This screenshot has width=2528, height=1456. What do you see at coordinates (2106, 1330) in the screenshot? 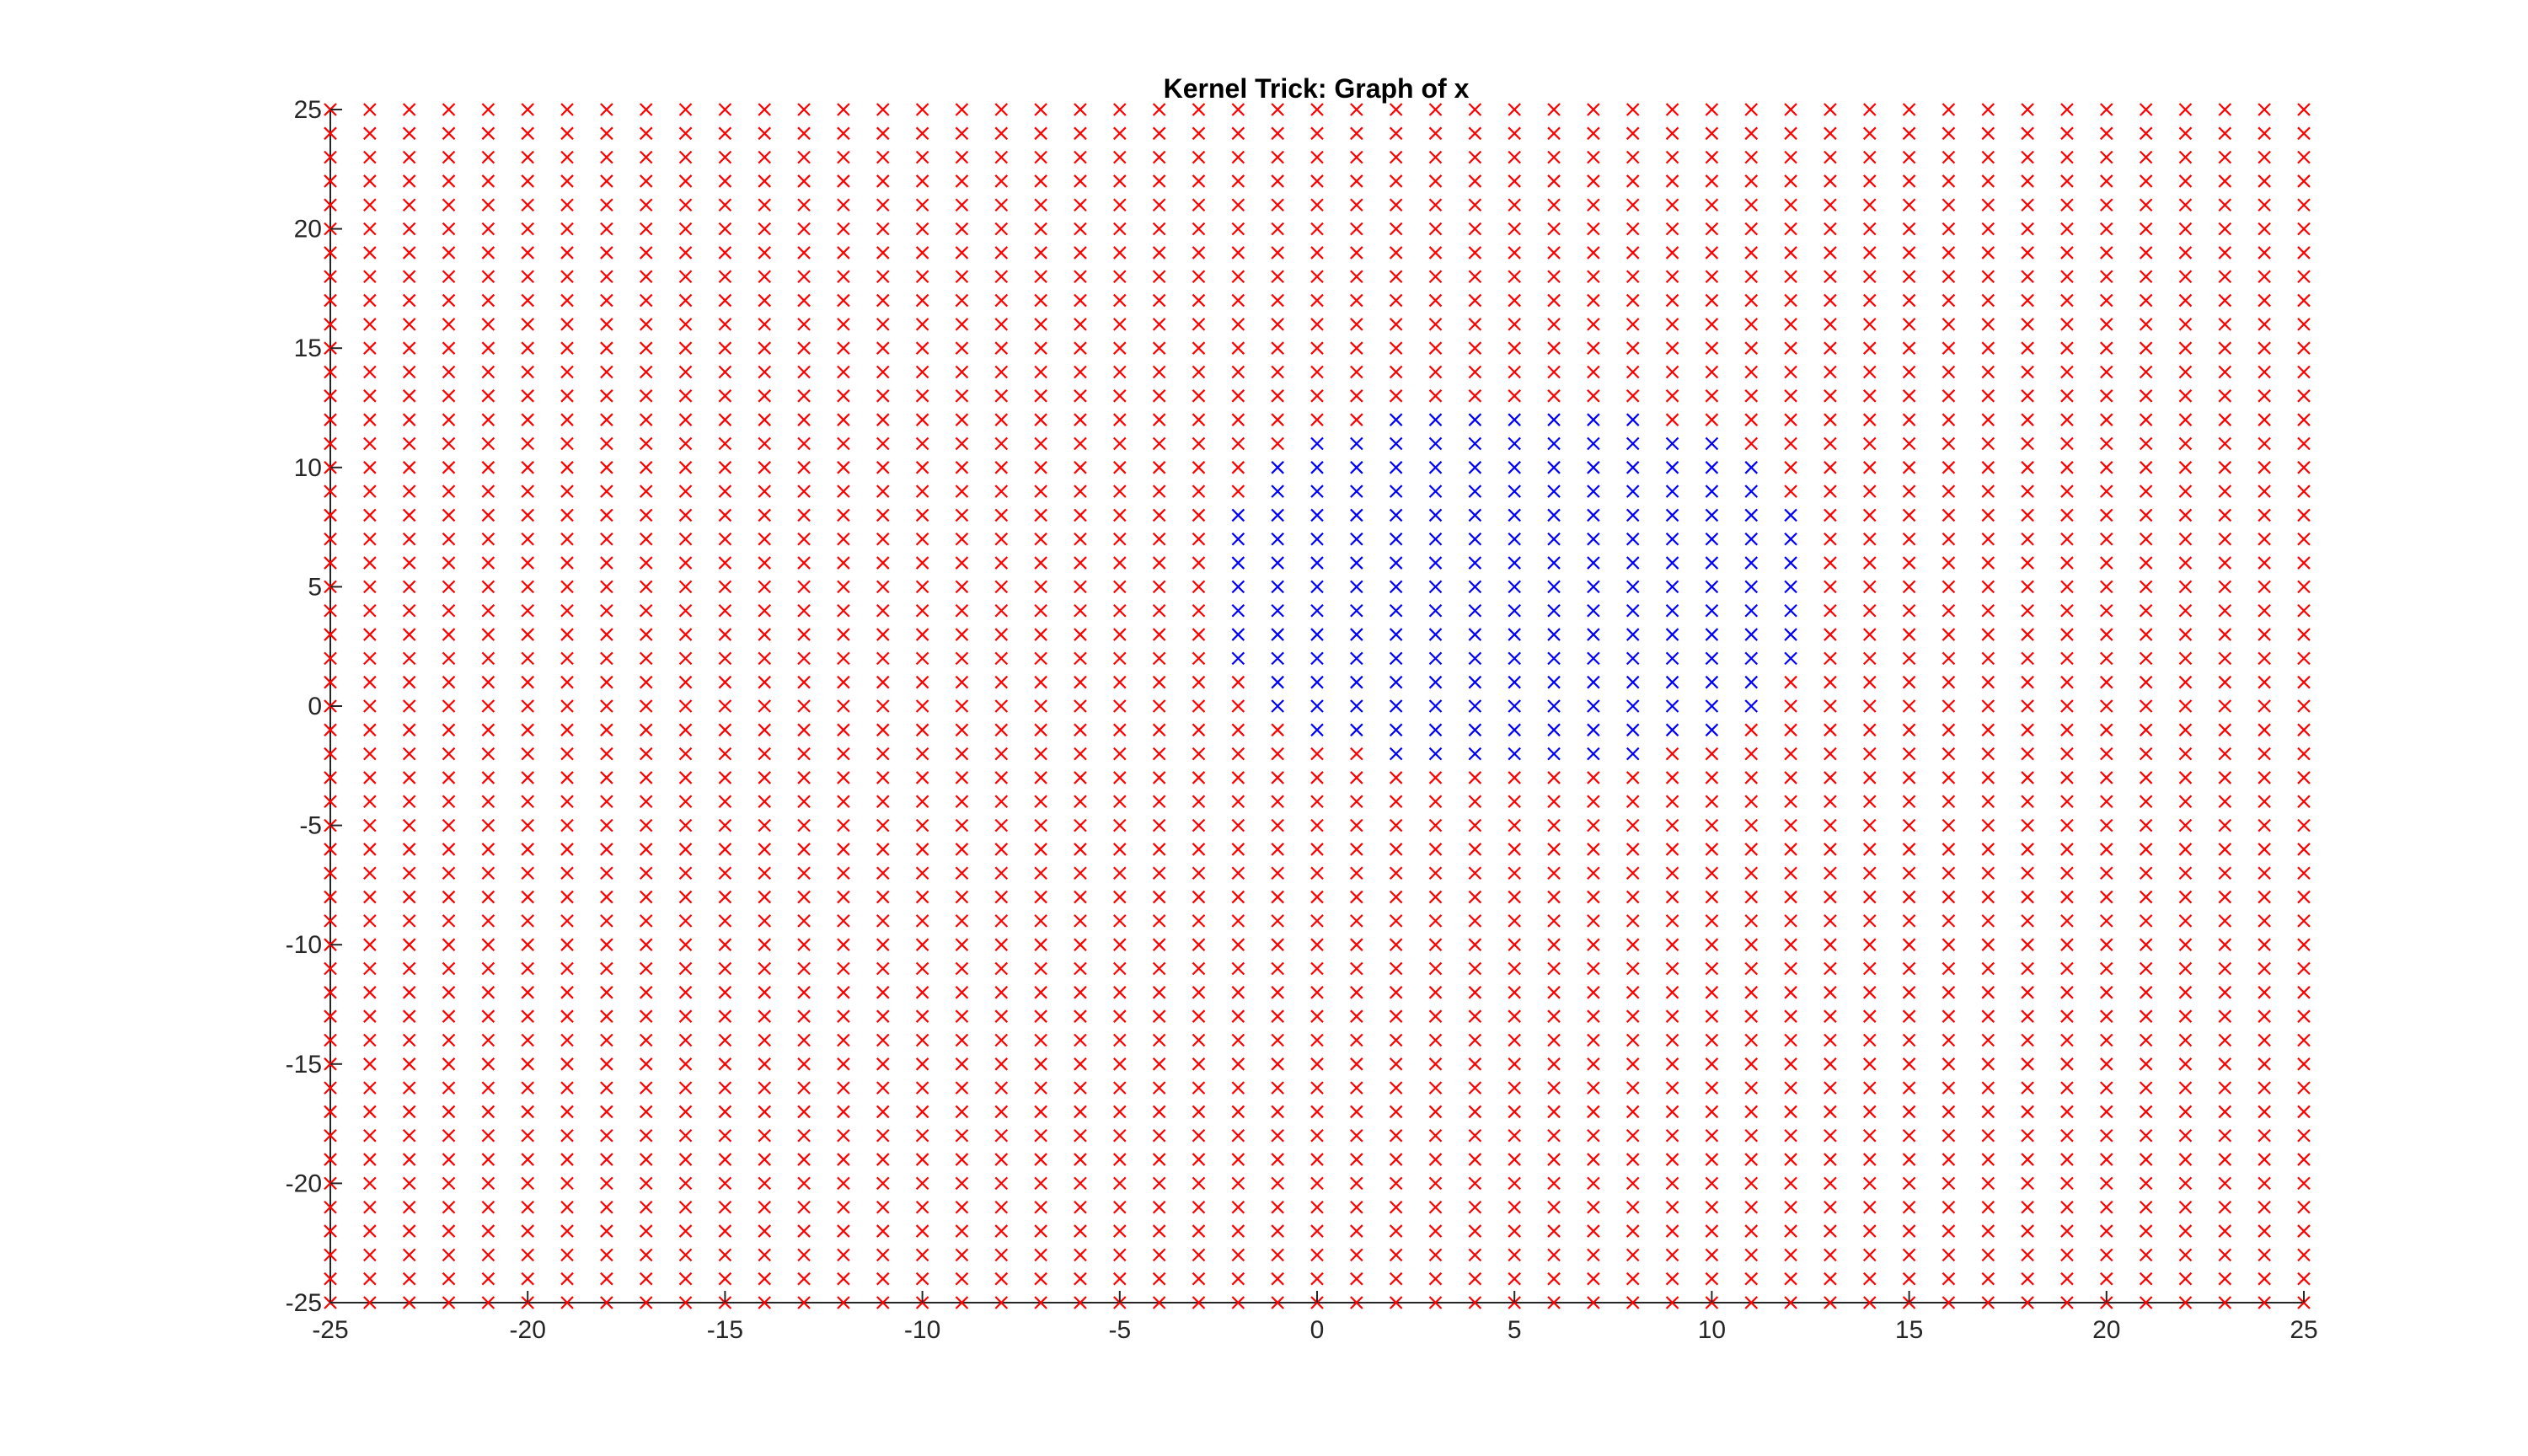
I see `x-tick-label: 20` at bounding box center [2106, 1330].